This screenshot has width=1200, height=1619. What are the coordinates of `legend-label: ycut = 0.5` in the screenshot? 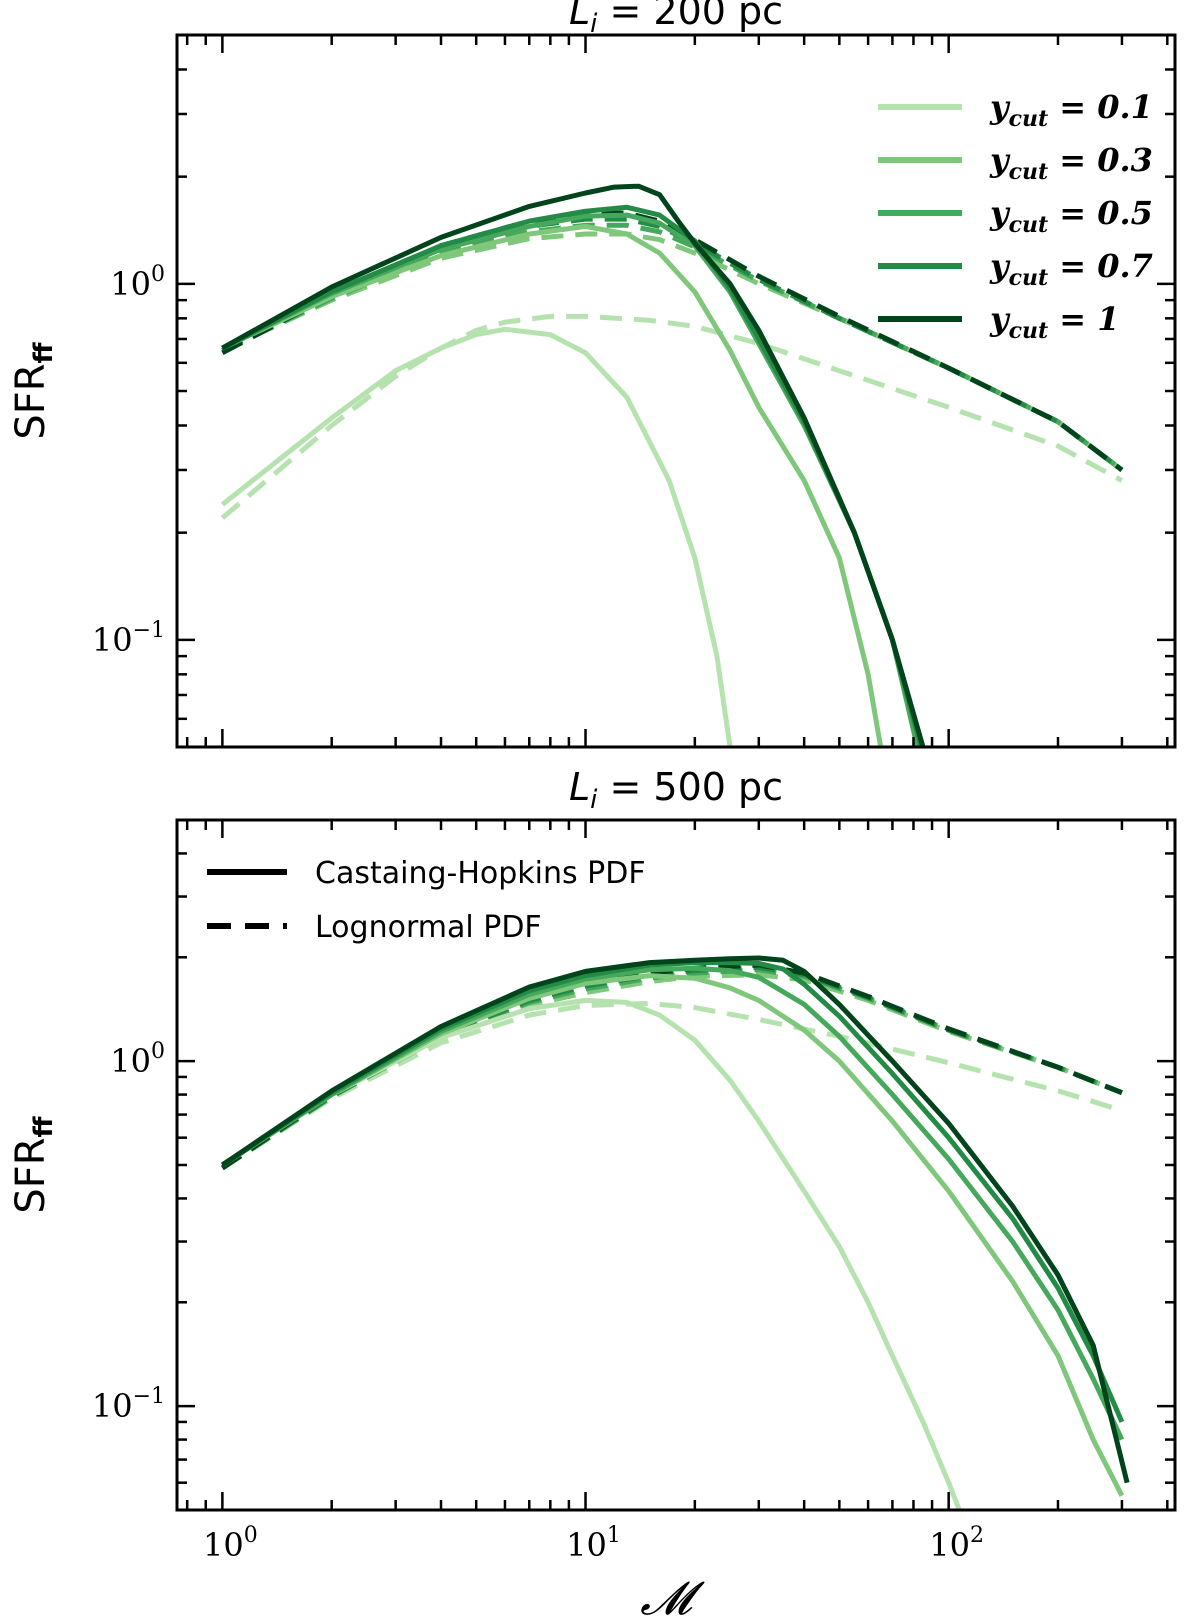 It's located at (1071, 216).